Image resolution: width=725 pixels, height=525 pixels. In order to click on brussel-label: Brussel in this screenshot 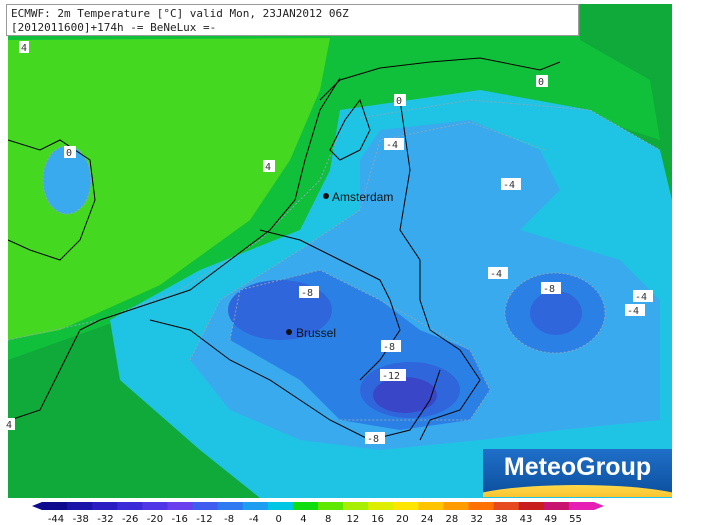, I will do `click(316, 333)`.